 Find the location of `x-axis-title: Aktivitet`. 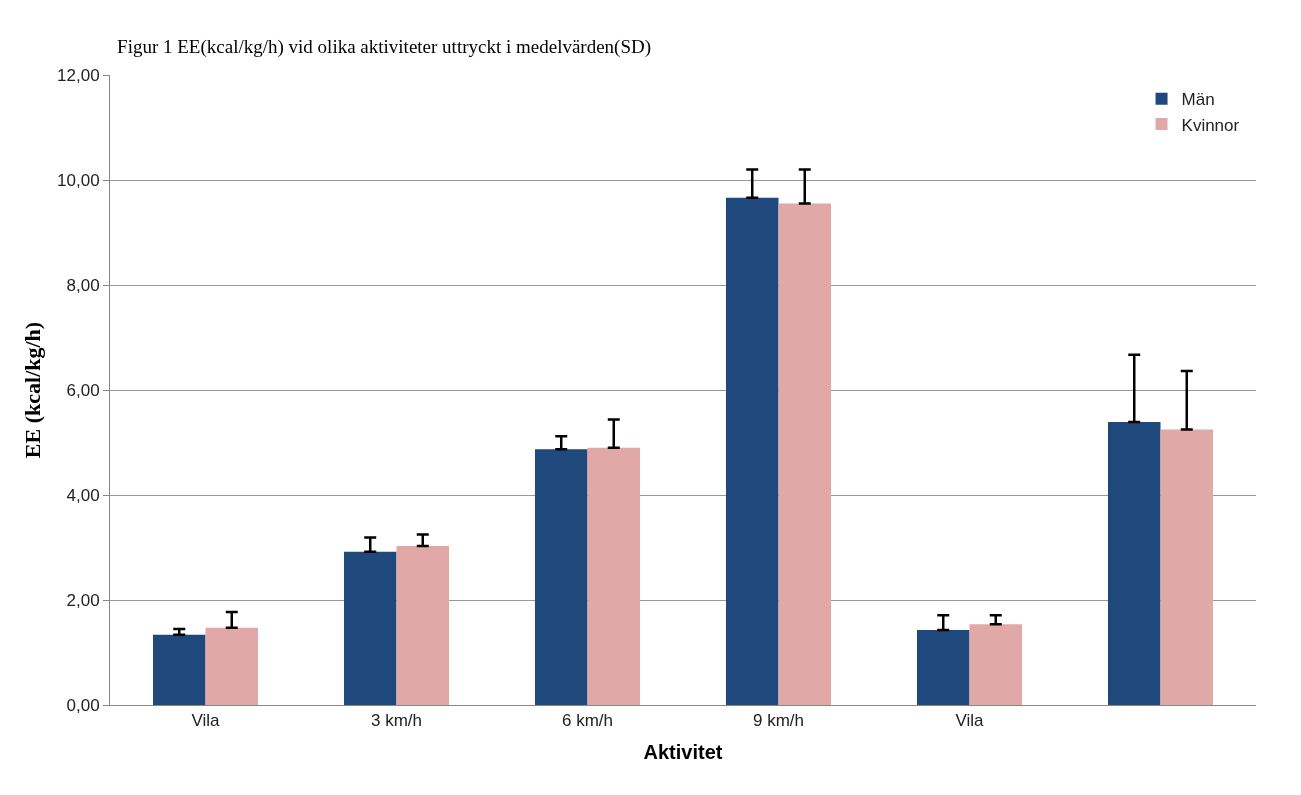

x-axis-title: Aktivitet is located at coordinates (683, 751).